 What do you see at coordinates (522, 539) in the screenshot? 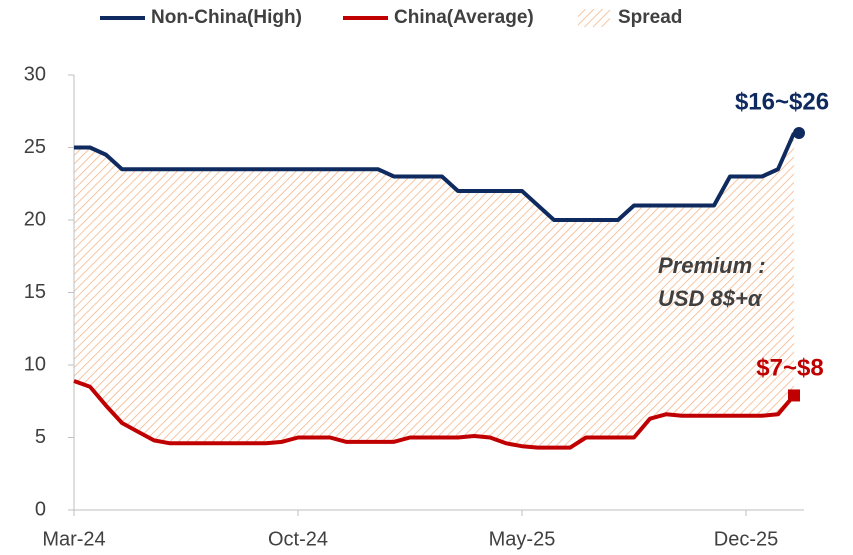
I see `x-tick-label: May-25` at bounding box center [522, 539].